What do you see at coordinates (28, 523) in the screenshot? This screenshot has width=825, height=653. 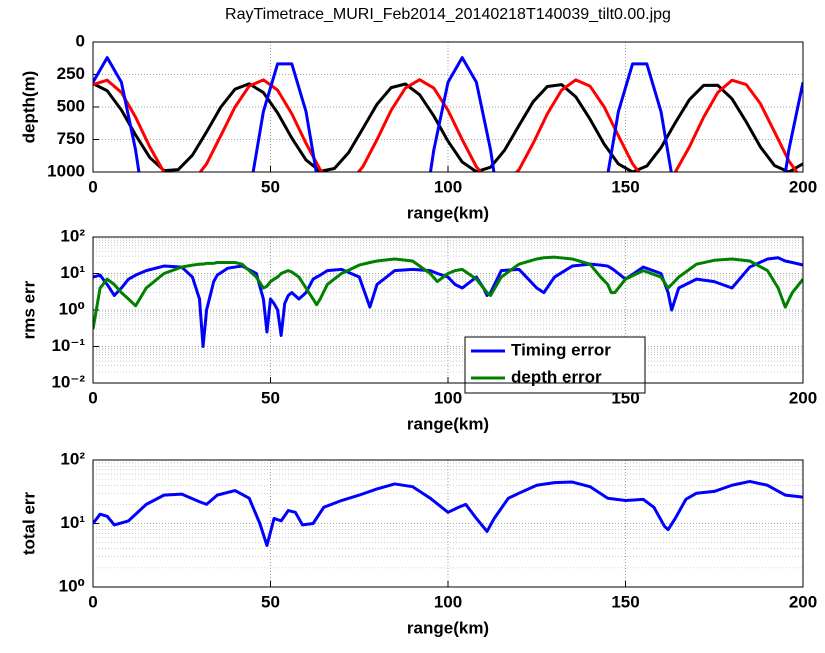 I see `y-axis-label: total err` at bounding box center [28, 523].